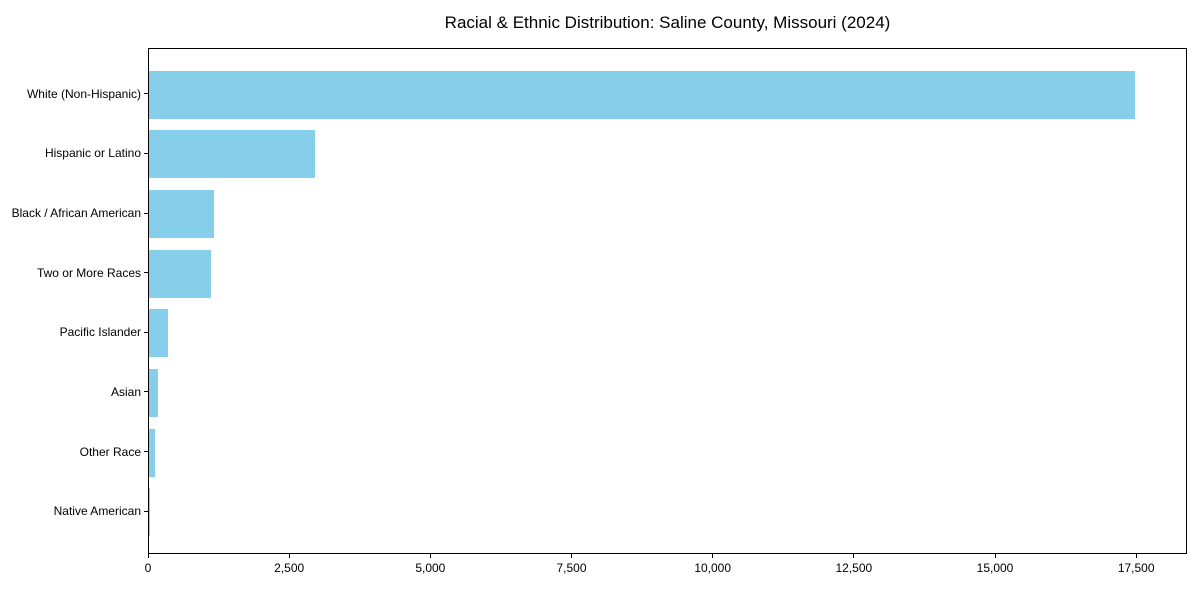 This screenshot has width=1200, height=600. I want to click on x-tick-label: 15,000, so click(995, 568).